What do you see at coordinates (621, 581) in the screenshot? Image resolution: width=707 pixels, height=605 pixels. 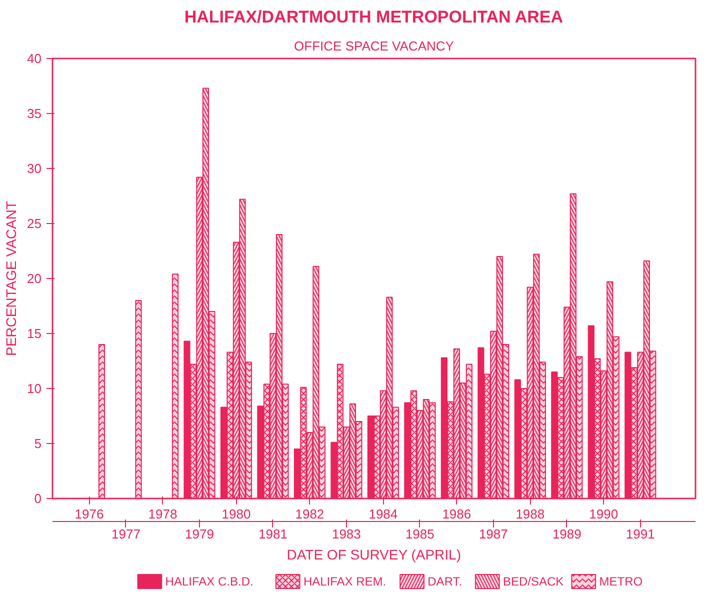 I see `legend-label: METRO` at bounding box center [621, 581].